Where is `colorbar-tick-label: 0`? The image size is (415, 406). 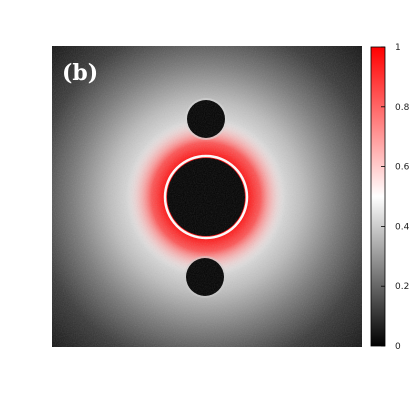 colorbar-tick-label: 0 is located at coordinates (398, 347).